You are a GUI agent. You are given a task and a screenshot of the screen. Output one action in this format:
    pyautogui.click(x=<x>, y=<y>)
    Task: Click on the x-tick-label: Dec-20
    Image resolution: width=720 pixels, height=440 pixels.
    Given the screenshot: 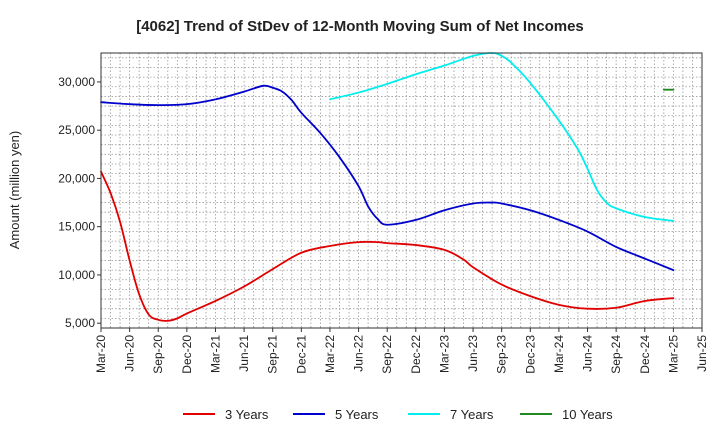 What is the action you would take?
    pyautogui.click(x=187, y=354)
    